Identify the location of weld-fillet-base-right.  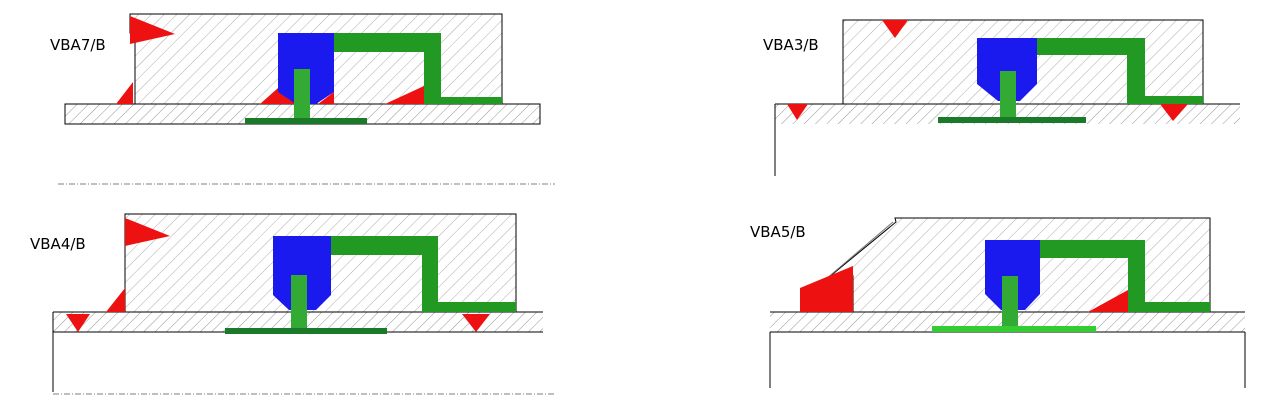
(476, 323).